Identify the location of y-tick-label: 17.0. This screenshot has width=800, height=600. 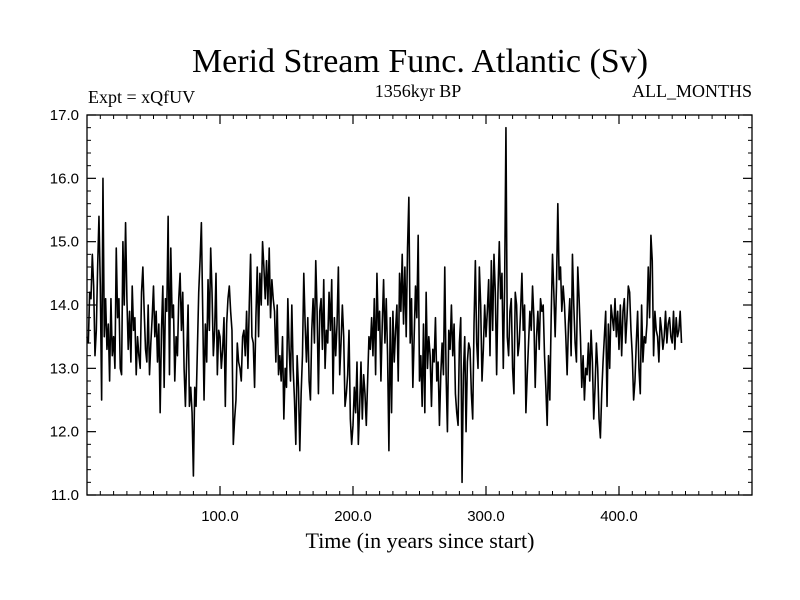
(64, 115).